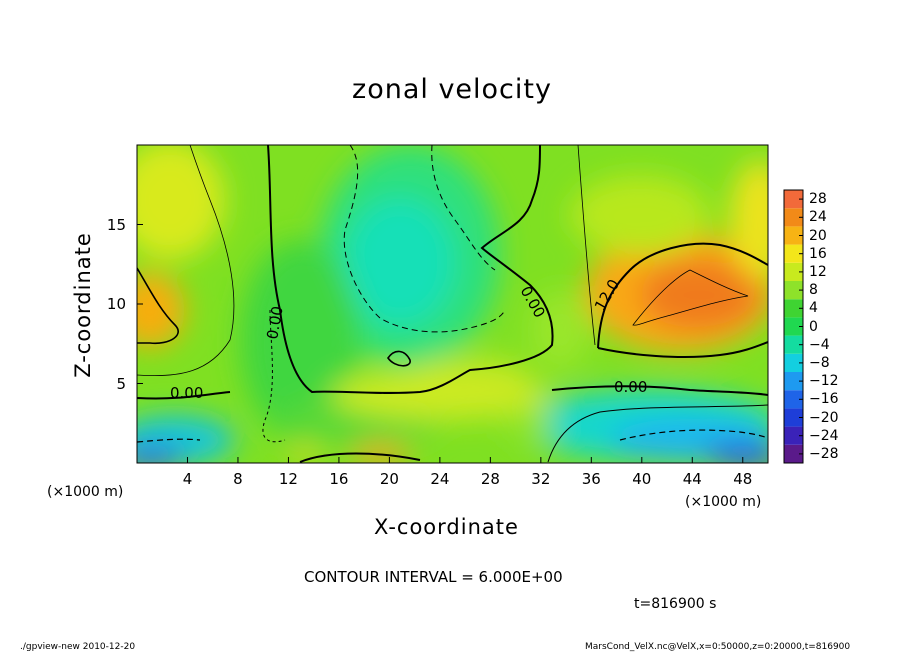 Image resolution: width=904 pixels, height=654 pixels. Describe the element at coordinates (818, 199) in the screenshot. I see `colorbar-tick-label: 28` at that location.